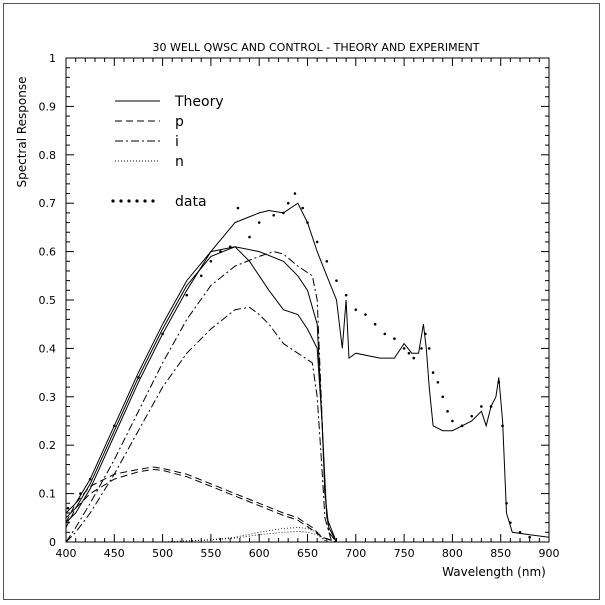 The height and width of the screenshot is (605, 605). I want to click on y-tick-label: 0.5, so click(48, 300).